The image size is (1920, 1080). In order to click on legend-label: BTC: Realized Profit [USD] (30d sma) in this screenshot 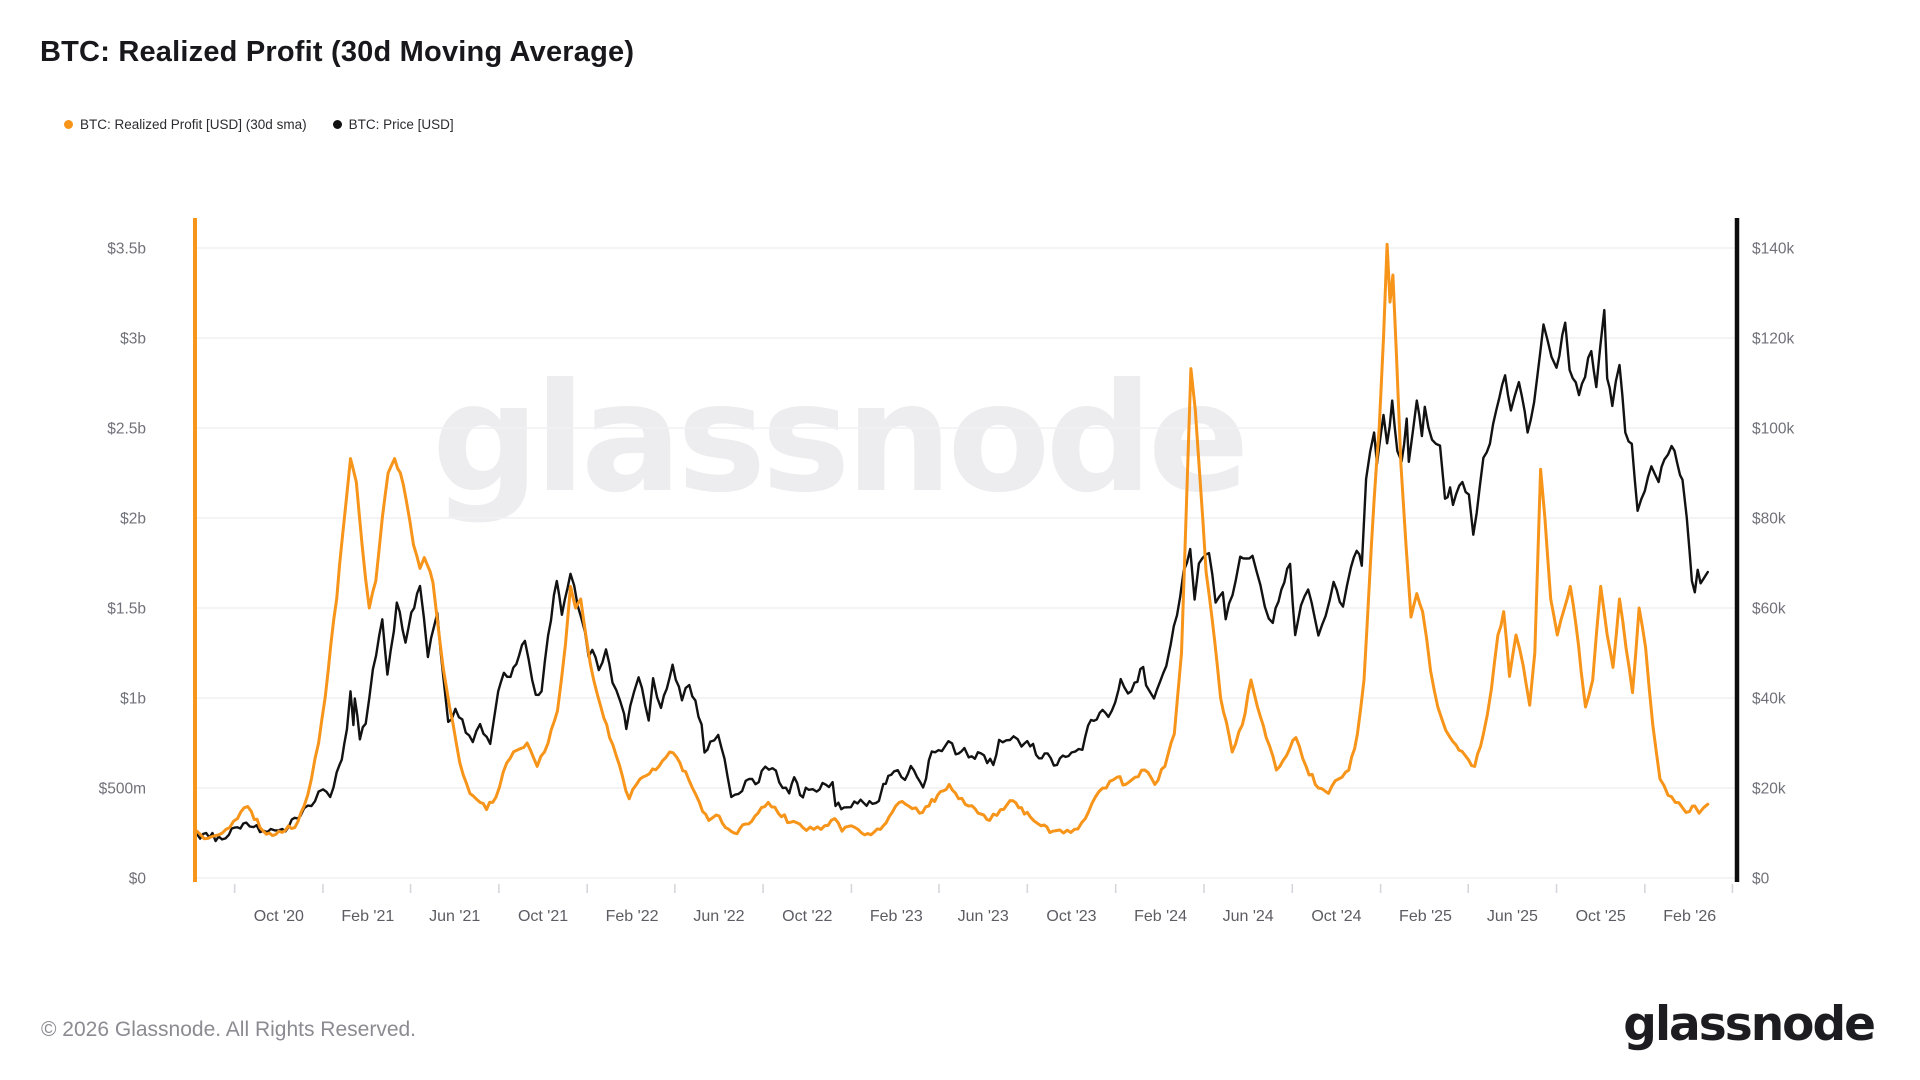, I will do `click(193, 124)`.